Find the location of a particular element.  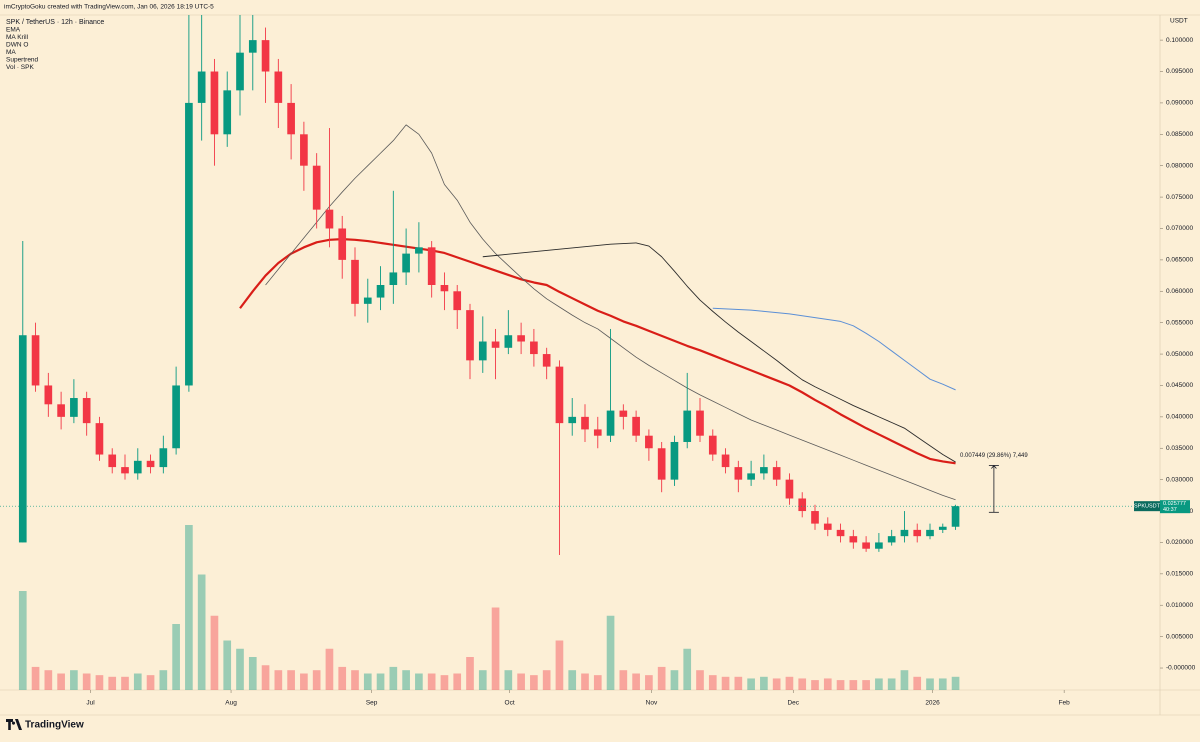

legend-entry: MA is located at coordinates (11, 52).